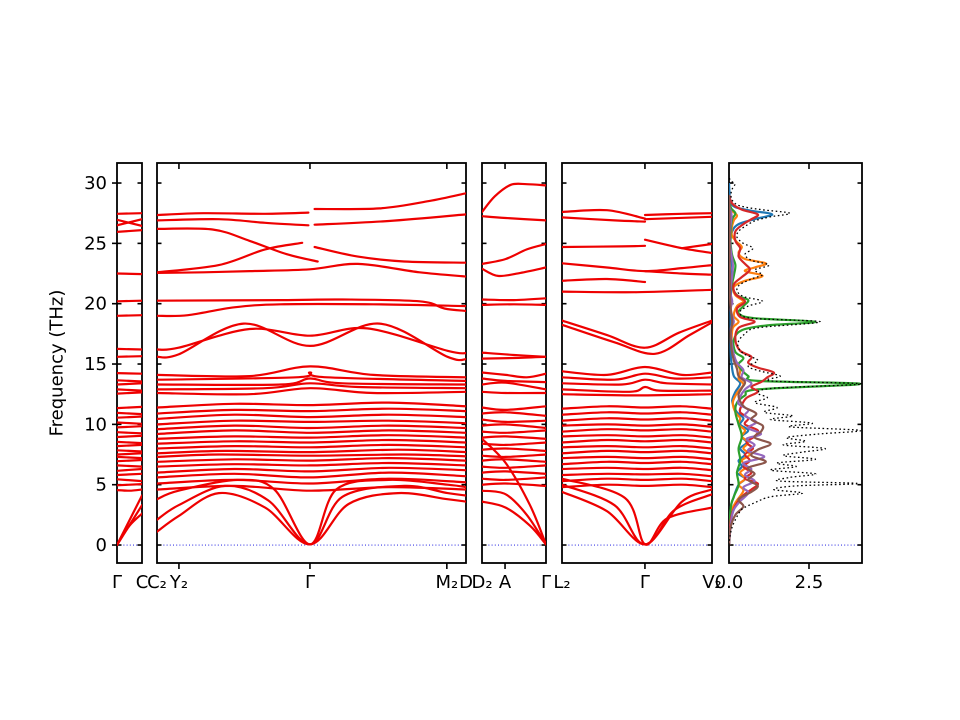  Describe the element at coordinates (712, 582) in the screenshot. I see `x-tick-label: V₂` at that location.